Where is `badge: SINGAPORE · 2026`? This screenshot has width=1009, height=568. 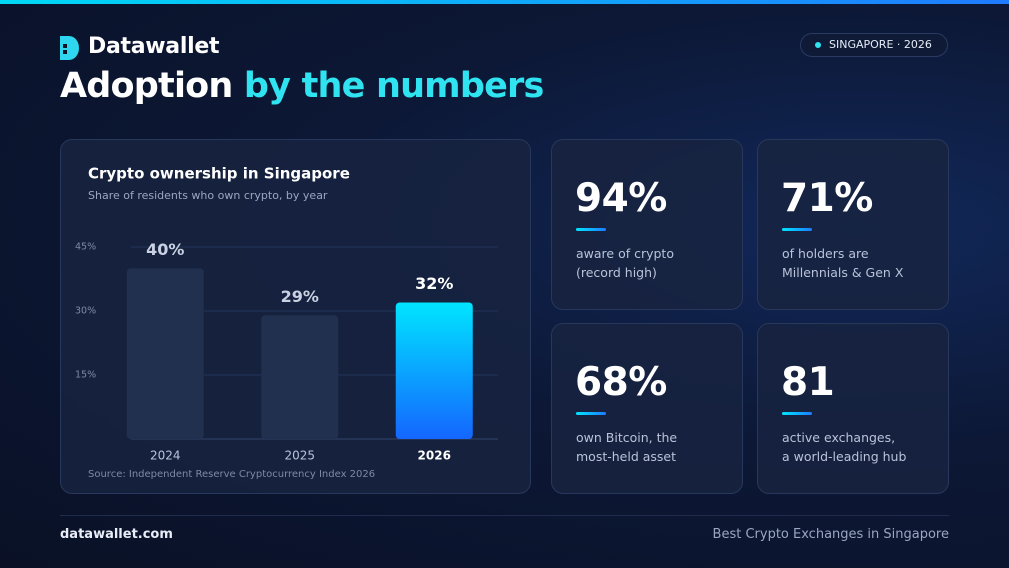 badge: SINGAPORE · 2026 is located at coordinates (874, 45).